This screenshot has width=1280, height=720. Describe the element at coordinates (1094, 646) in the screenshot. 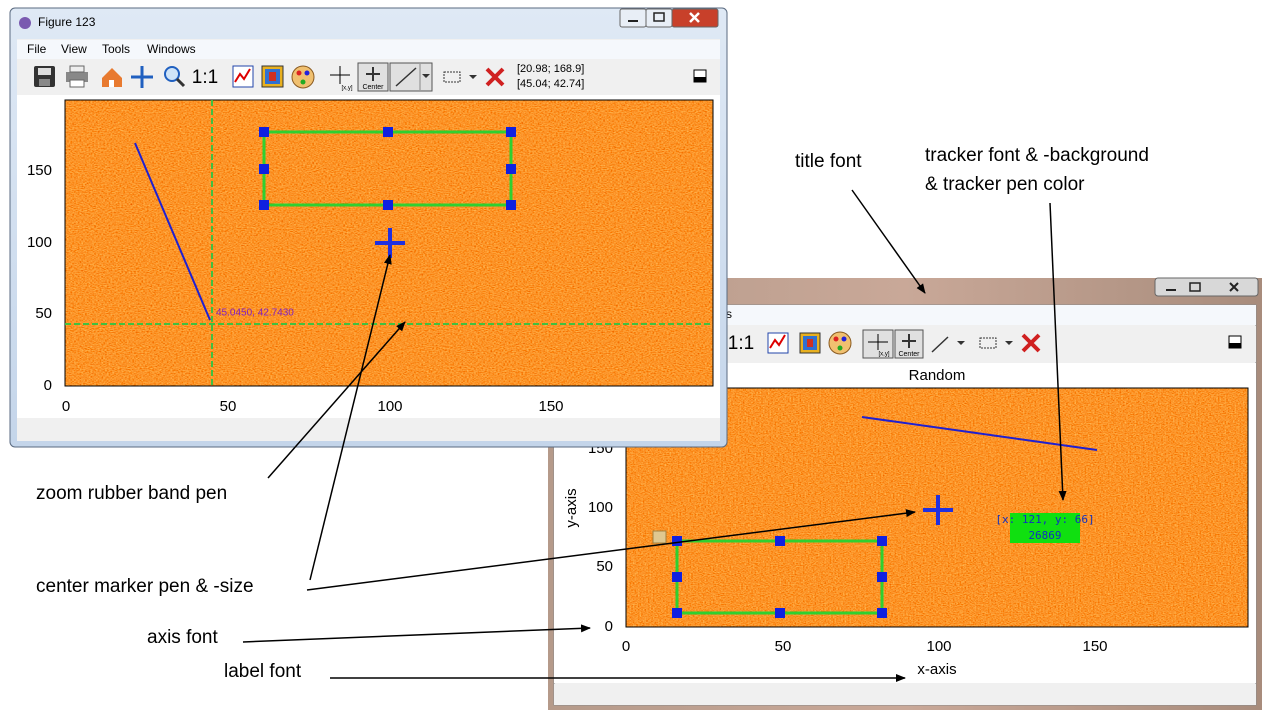

I see `x-tick-label: 150` at that location.